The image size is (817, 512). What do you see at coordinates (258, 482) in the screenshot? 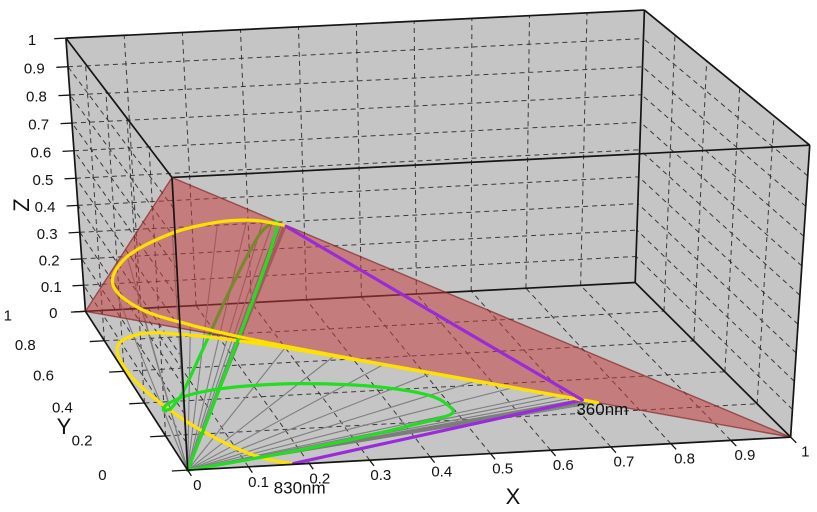
I see `x-tick-label: 0.1` at bounding box center [258, 482].